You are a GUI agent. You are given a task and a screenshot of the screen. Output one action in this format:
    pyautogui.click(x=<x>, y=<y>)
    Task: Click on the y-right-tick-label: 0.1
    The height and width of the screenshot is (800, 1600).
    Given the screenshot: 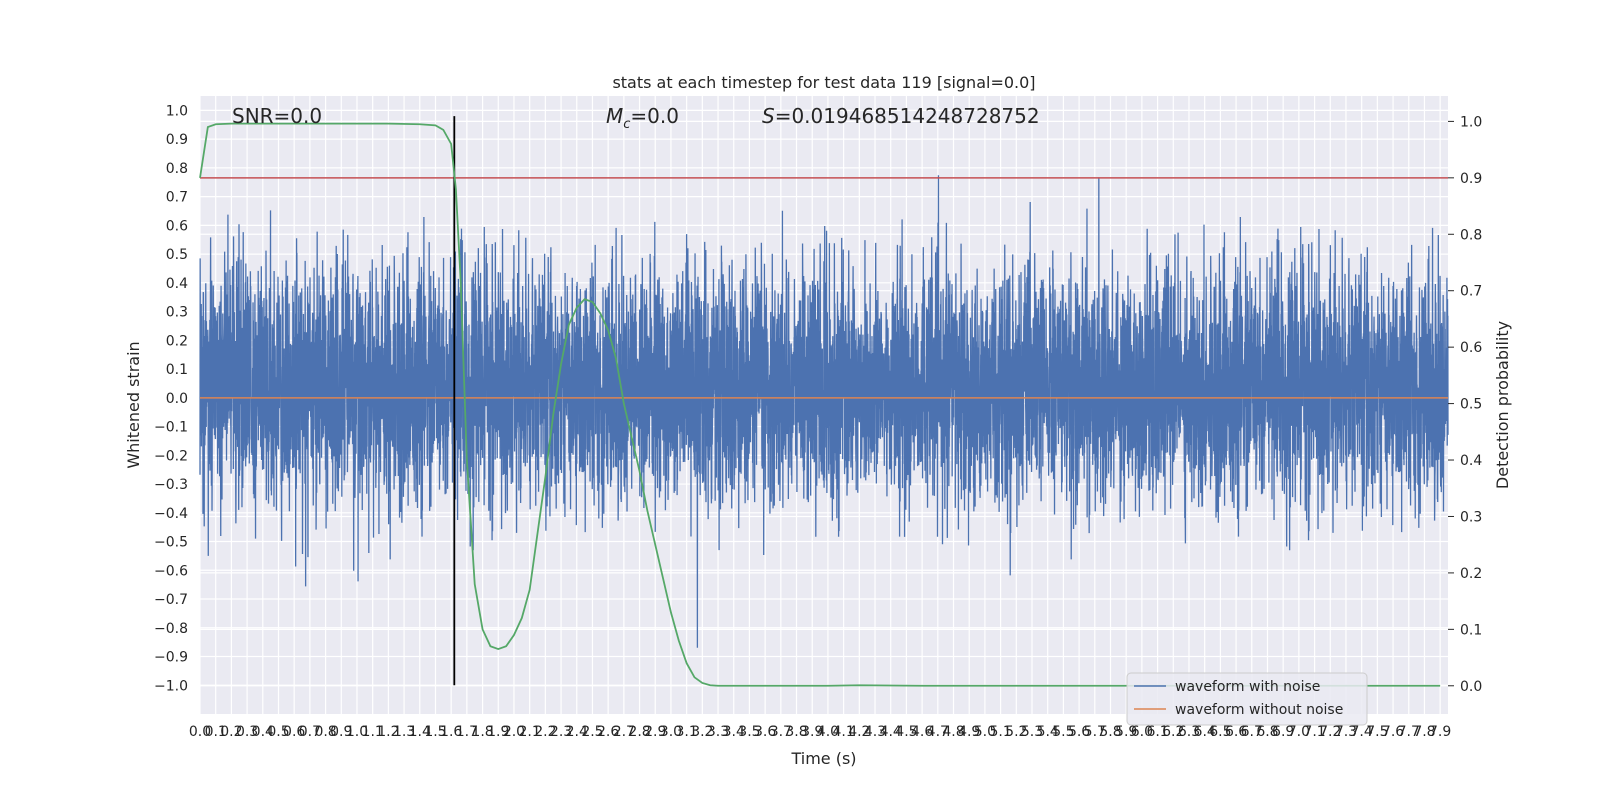 What is the action you would take?
    pyautogui.click(x=1471, y=630)
    